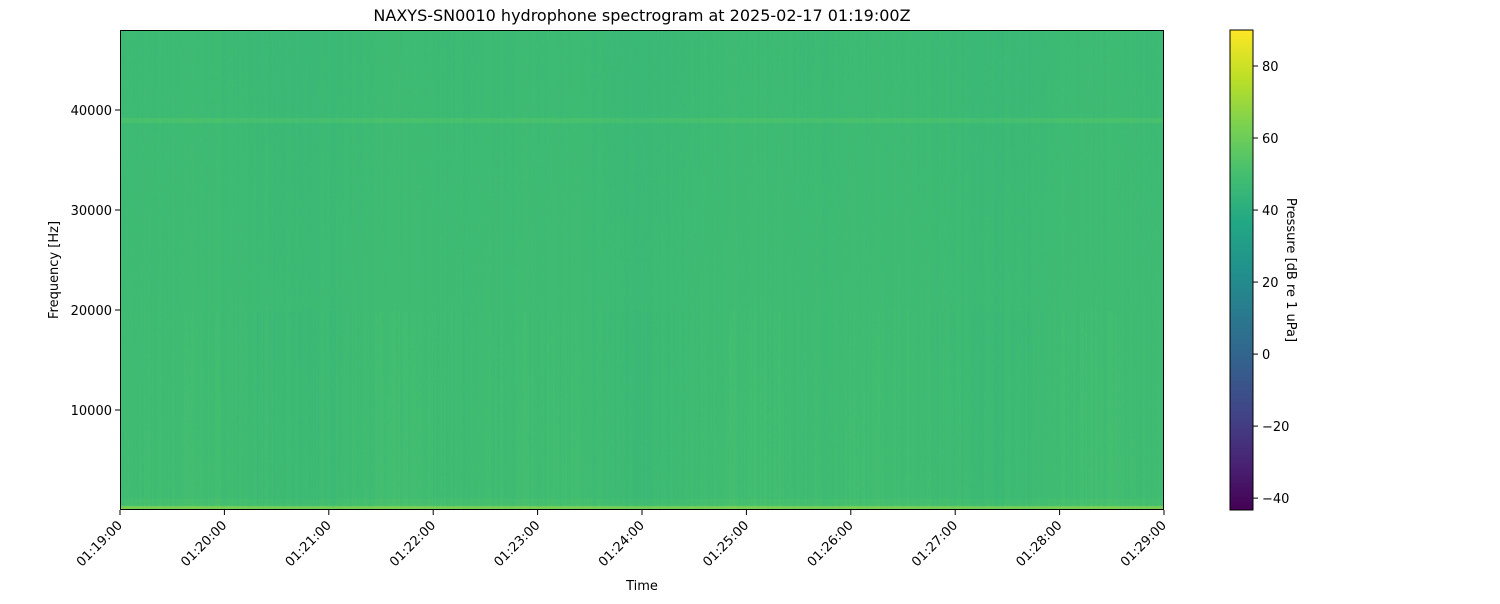  What do you see at coordinates (622, 544) in the screenshot?
I see `x-tick-label: 01:24:00` at bounding box center [622, 544].